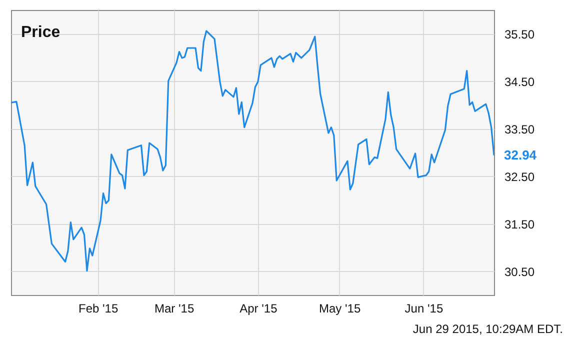  Describe the element at coordinates (259, 309) in the screenshot. I see `x-tick-label: Apr '15` at that location.